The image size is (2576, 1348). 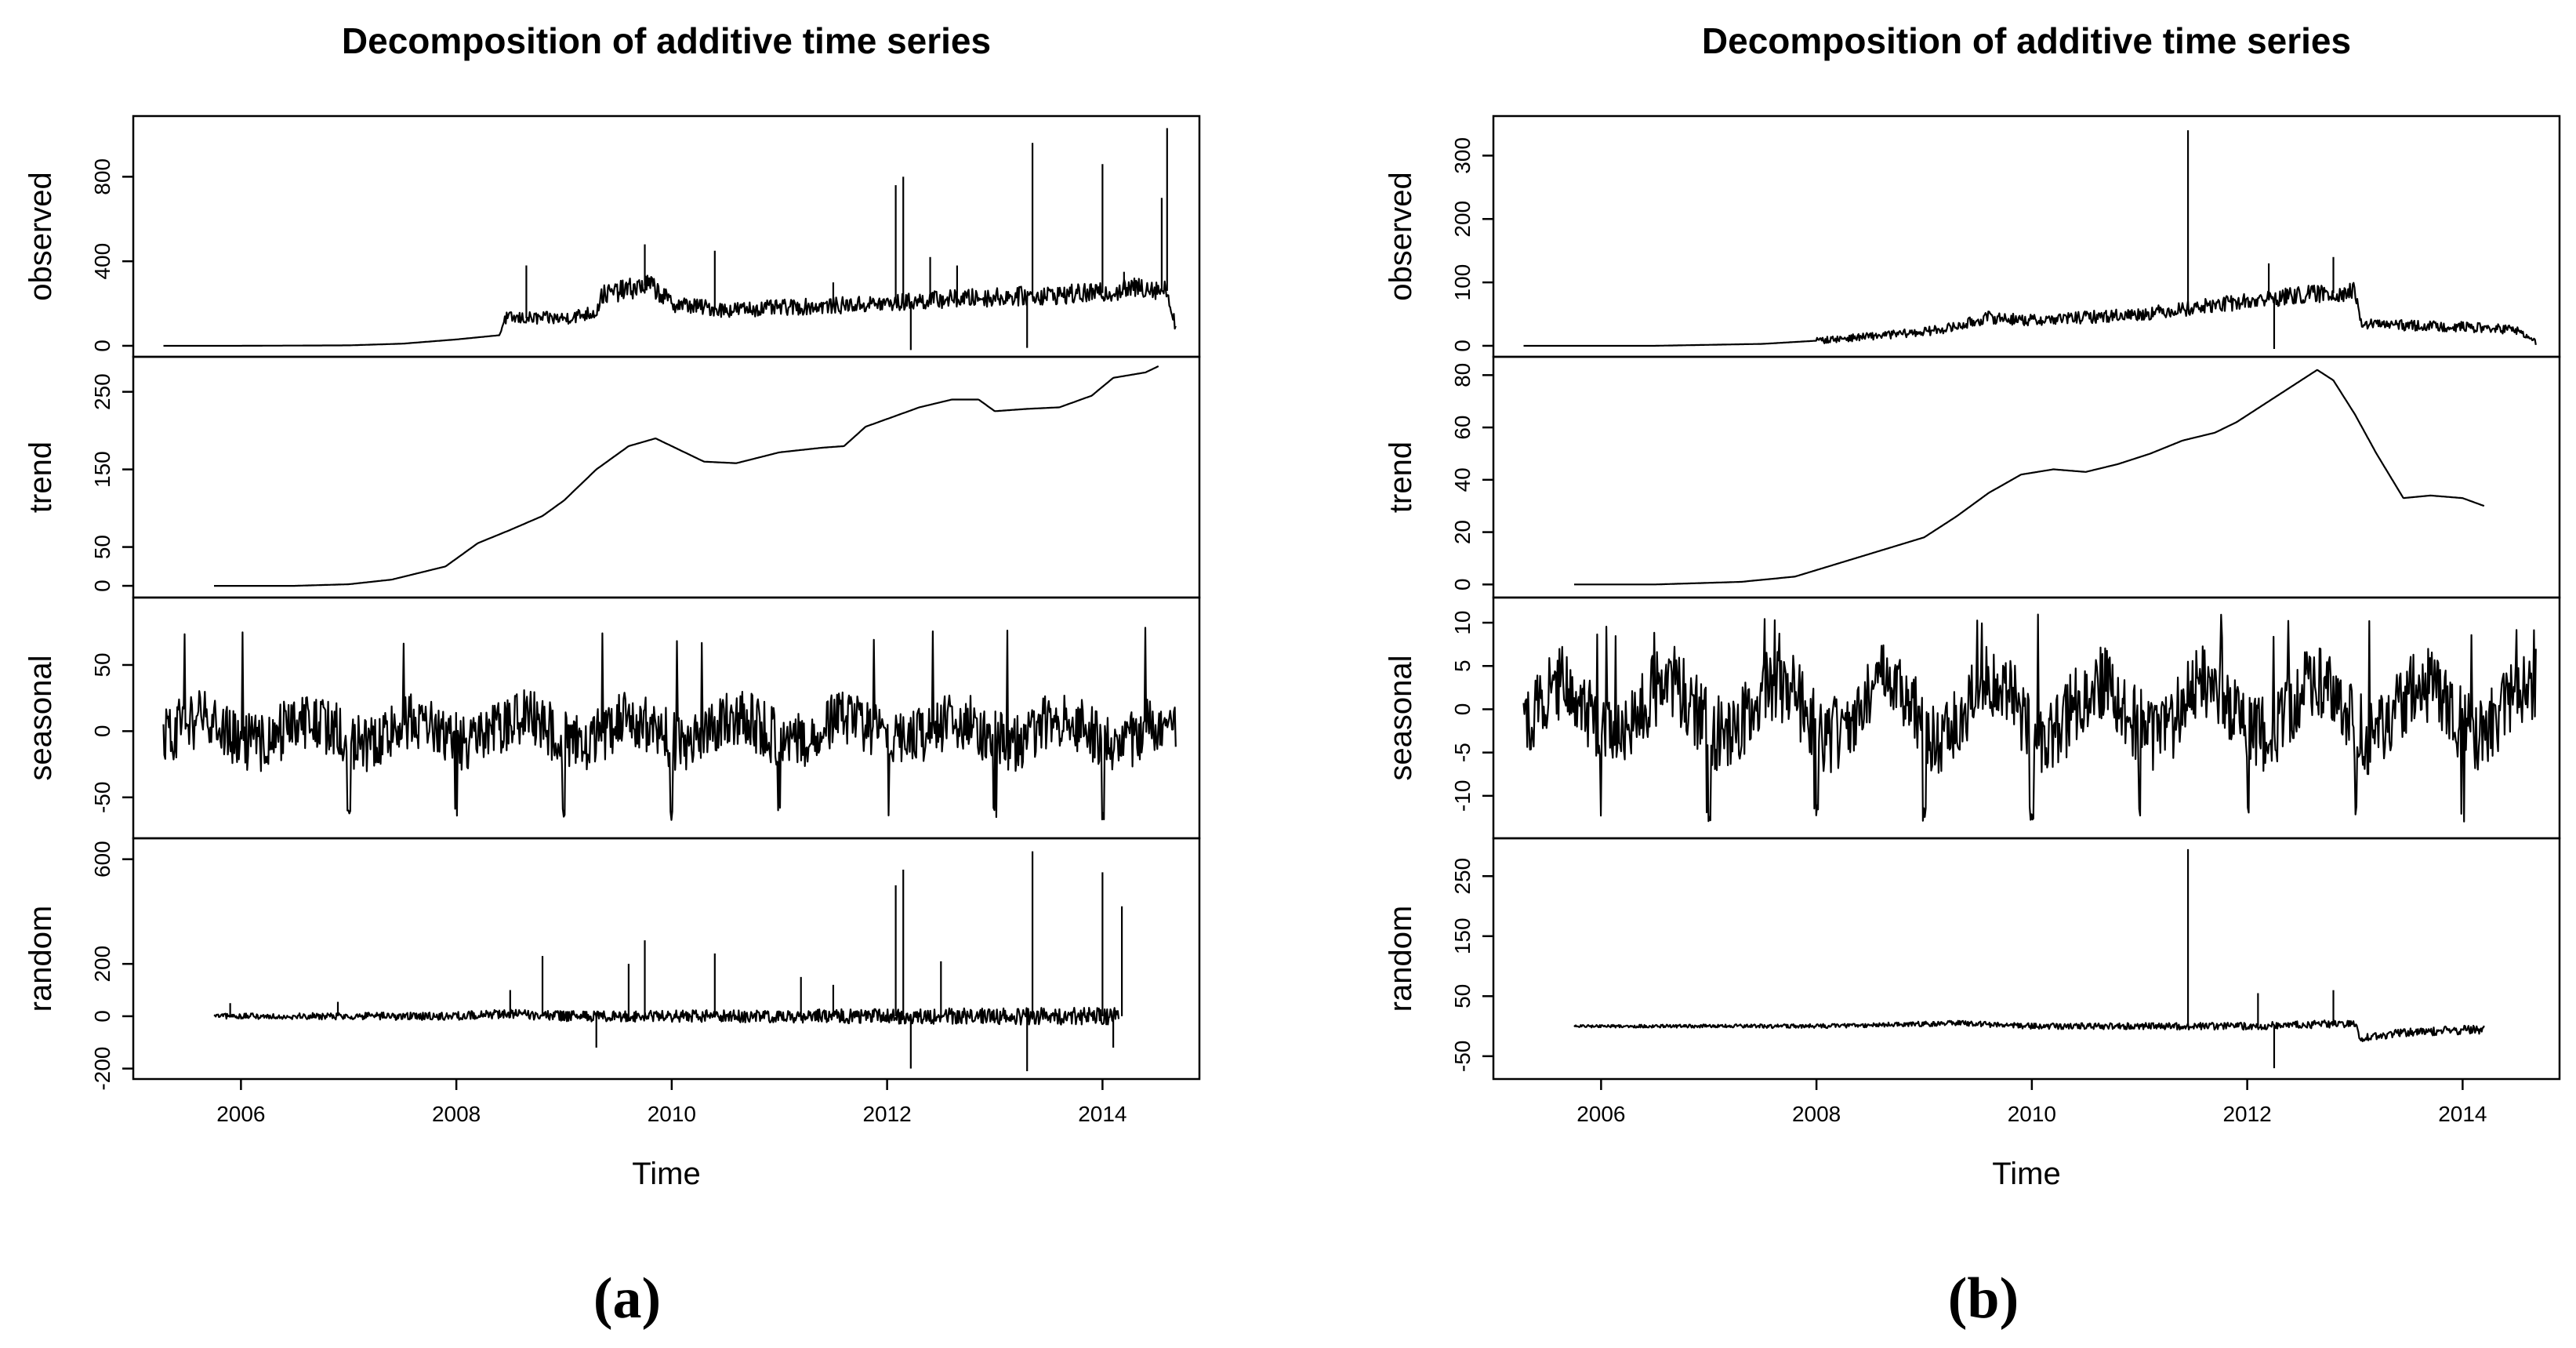 I want to click on ytick-label: 20, so click(x=1462, y=532).